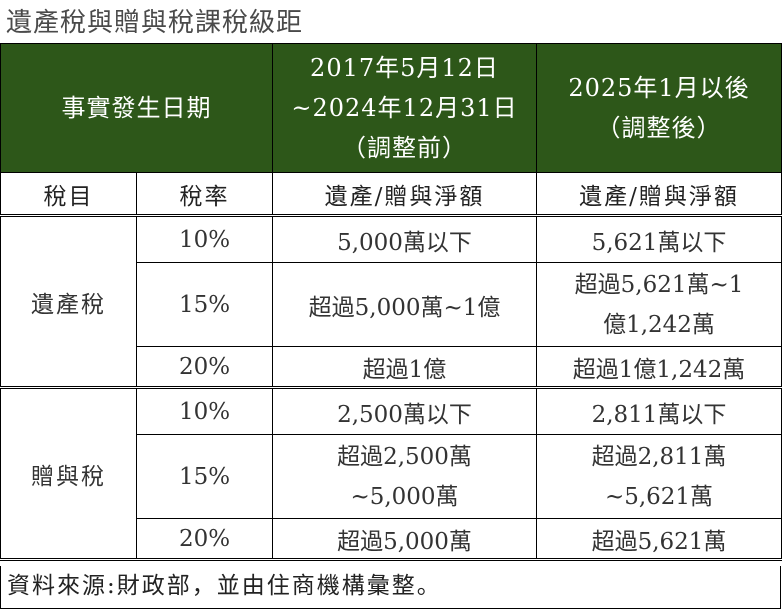  I want to click on before-cell: 5,000萬以下, so click(404, 239).